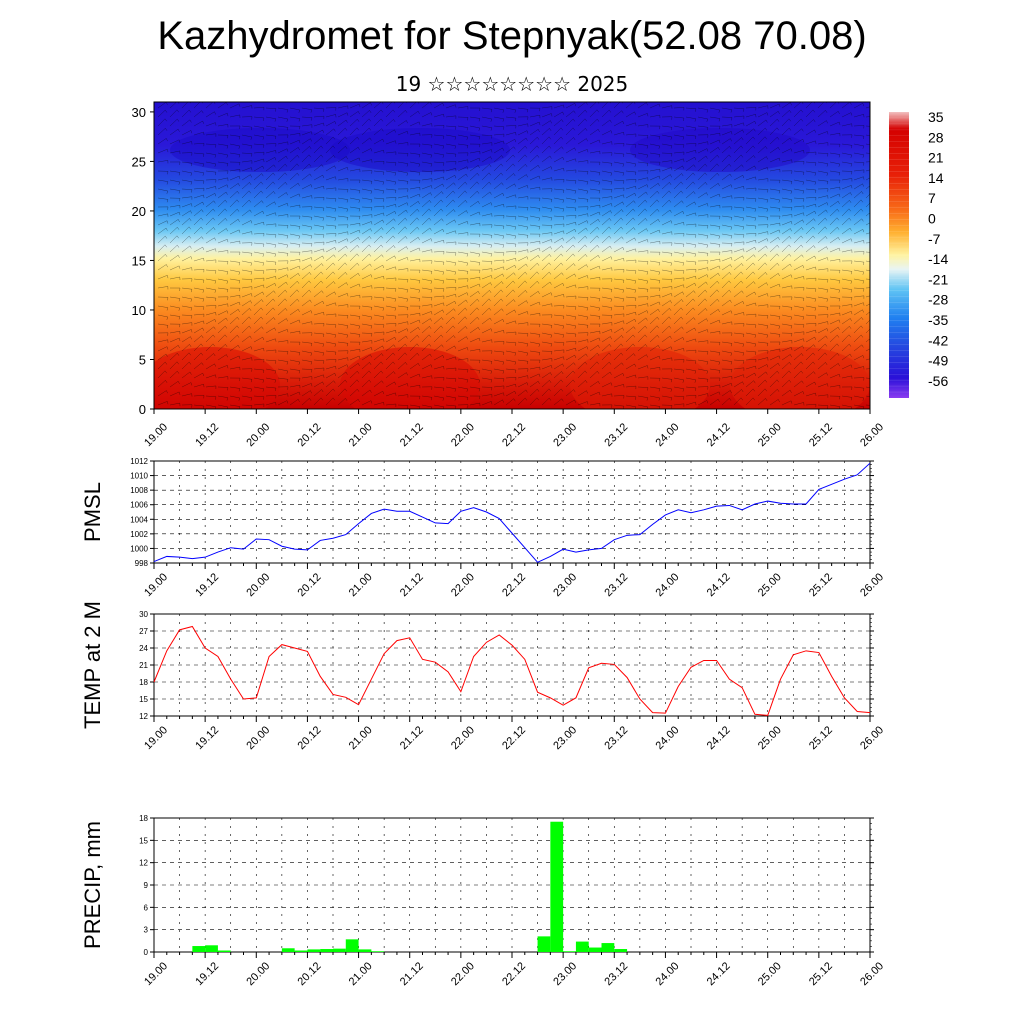 The image size is (1024, 1024). Describe the element at coordinates (565, 974) in the screenshot. I see `x-tick-label: 23.00` at that location.